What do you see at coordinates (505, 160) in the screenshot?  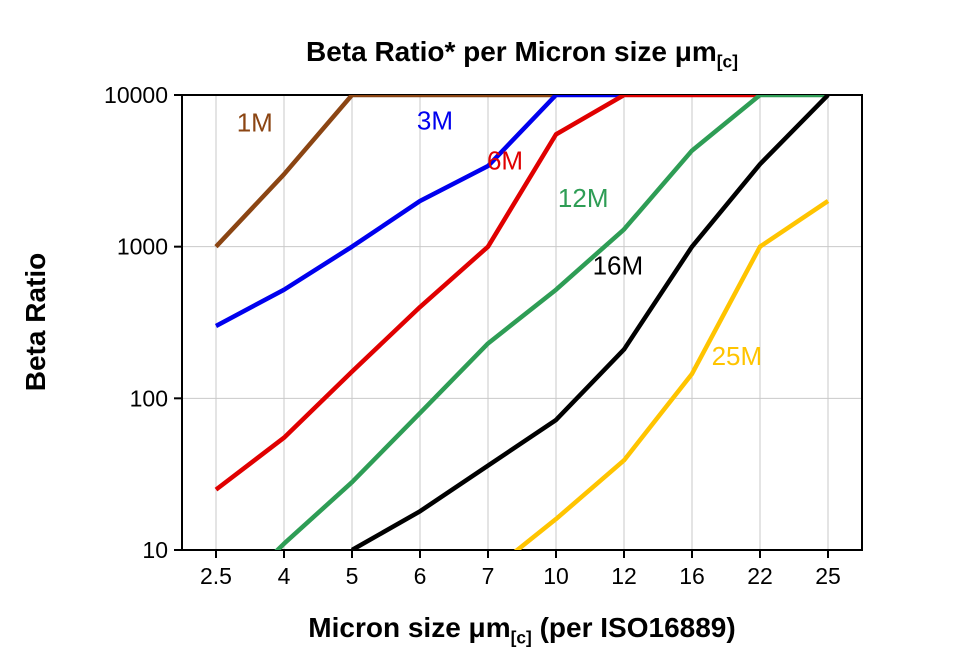 I see `series-label-6M: 6M` at bounding box center [505, 160].